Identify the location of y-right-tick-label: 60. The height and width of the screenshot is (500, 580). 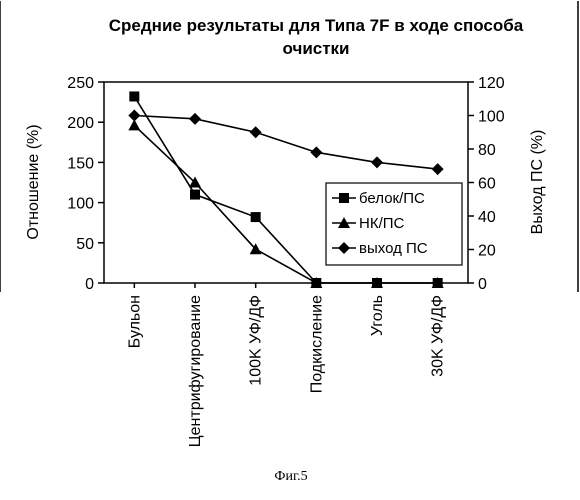
(487, 184).